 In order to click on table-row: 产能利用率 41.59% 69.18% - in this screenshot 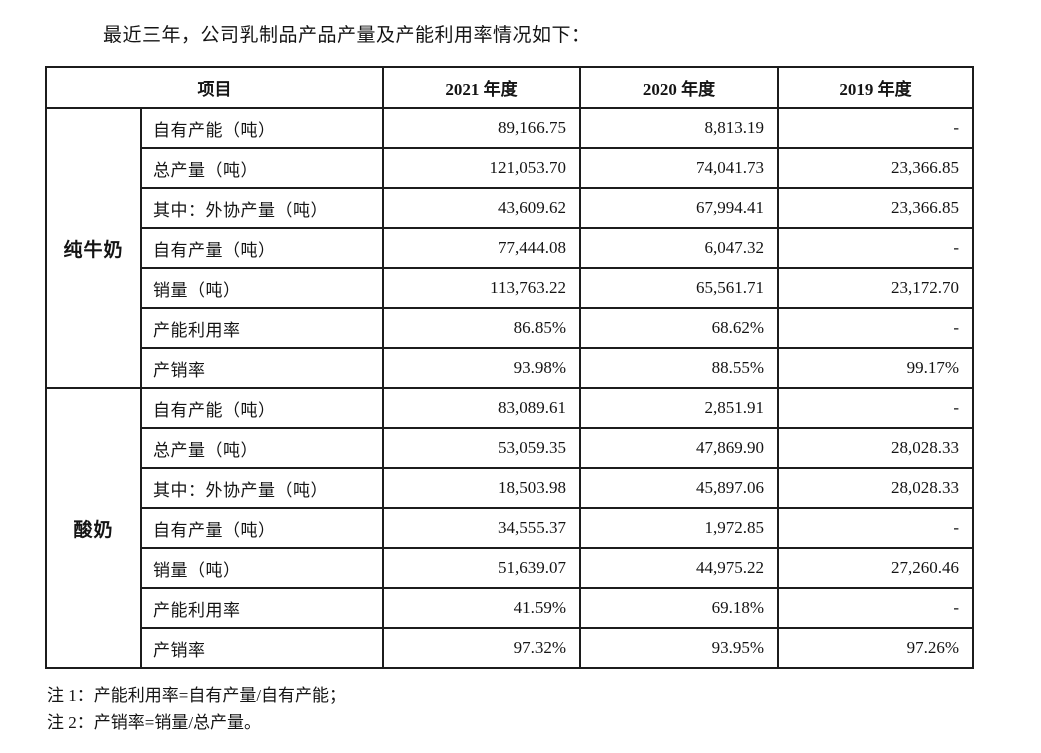, I will do `click(510, 608)`.